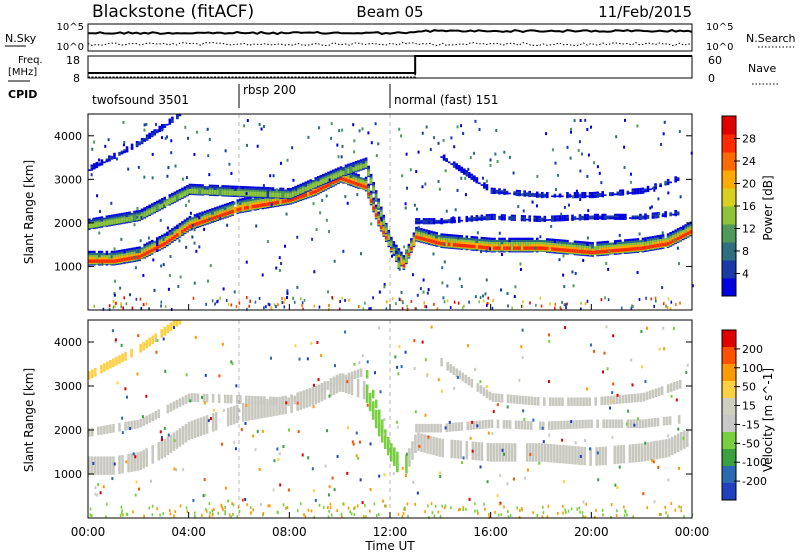  I want to click on cpid-segment-label: normal (fast) 151, so click(446, 100).